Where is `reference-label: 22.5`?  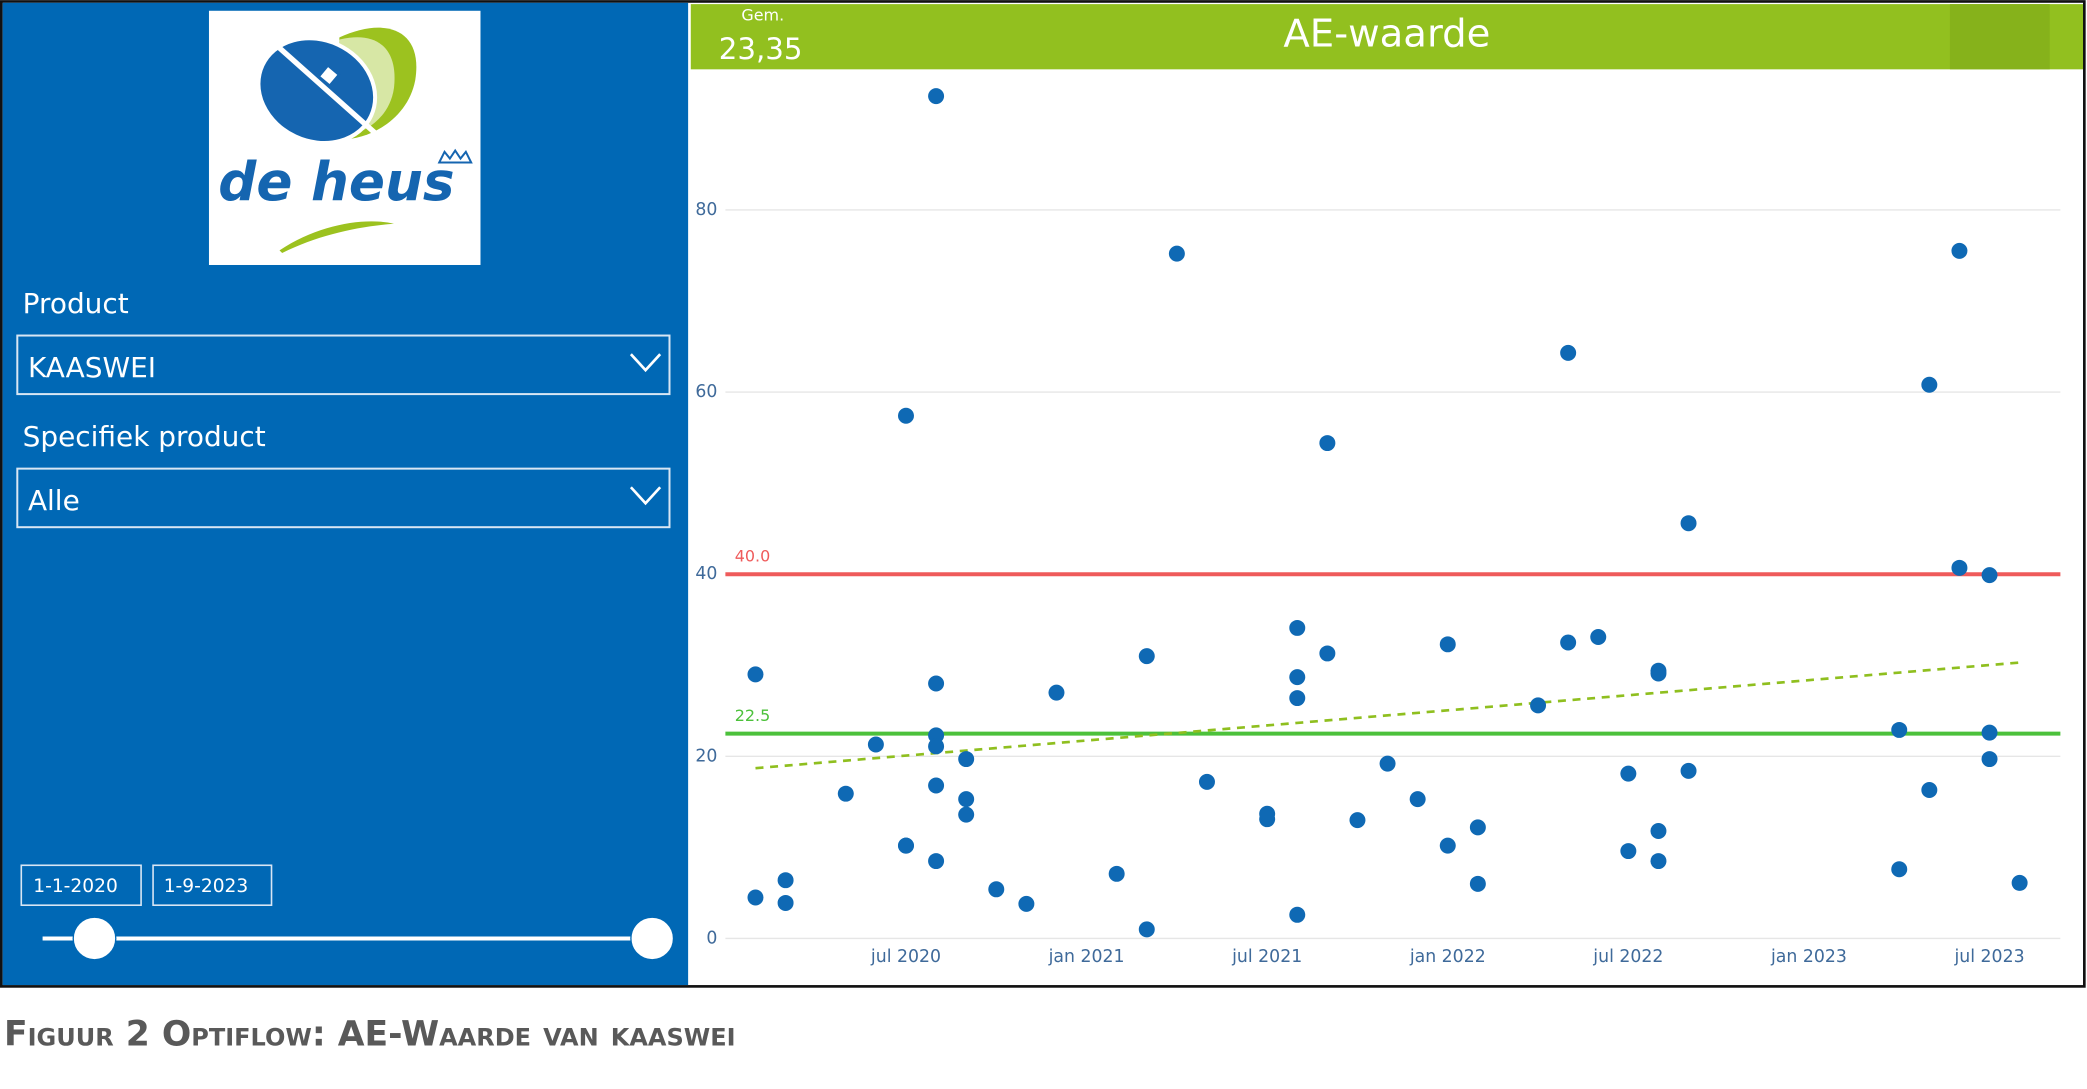 reference-label: 22.5 is located at coordinates (753, 715).